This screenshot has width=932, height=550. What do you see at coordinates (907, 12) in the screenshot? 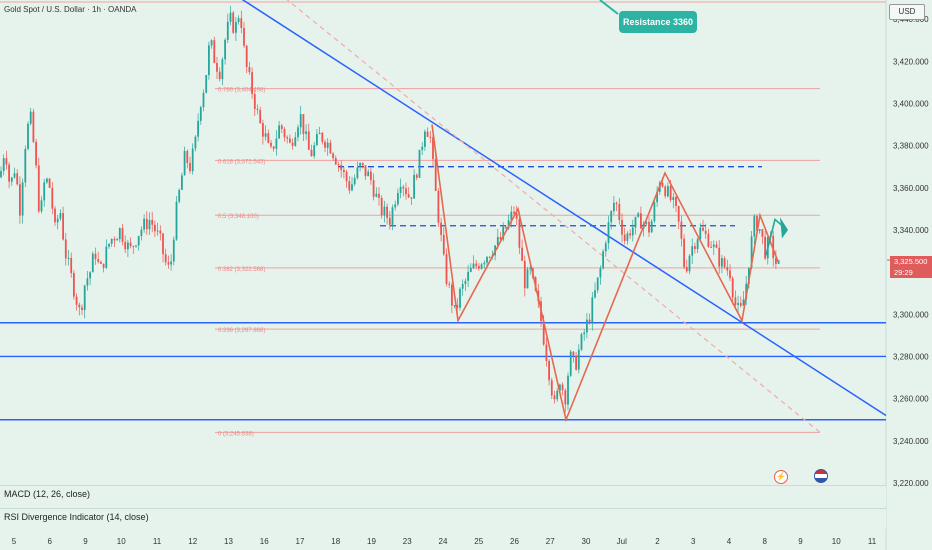
I see `currency-selector: USD` at bounding box center [907, 12].